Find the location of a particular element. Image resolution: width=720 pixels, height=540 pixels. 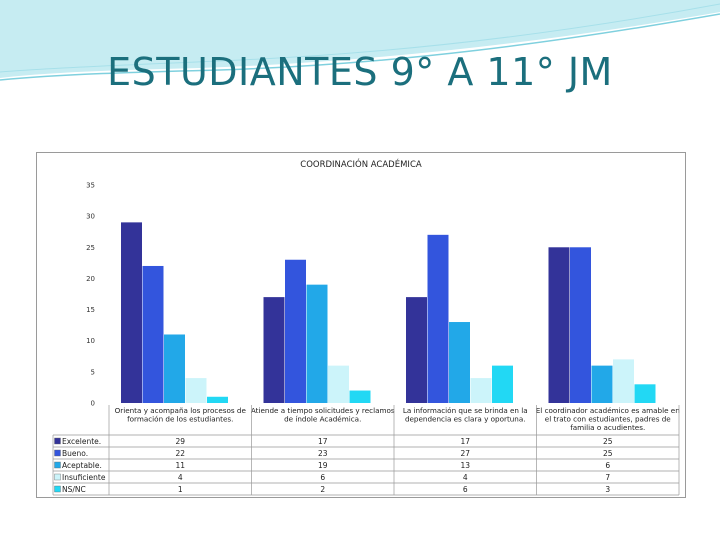

y-tick-label: 20 is located at coordinates (90, 279).